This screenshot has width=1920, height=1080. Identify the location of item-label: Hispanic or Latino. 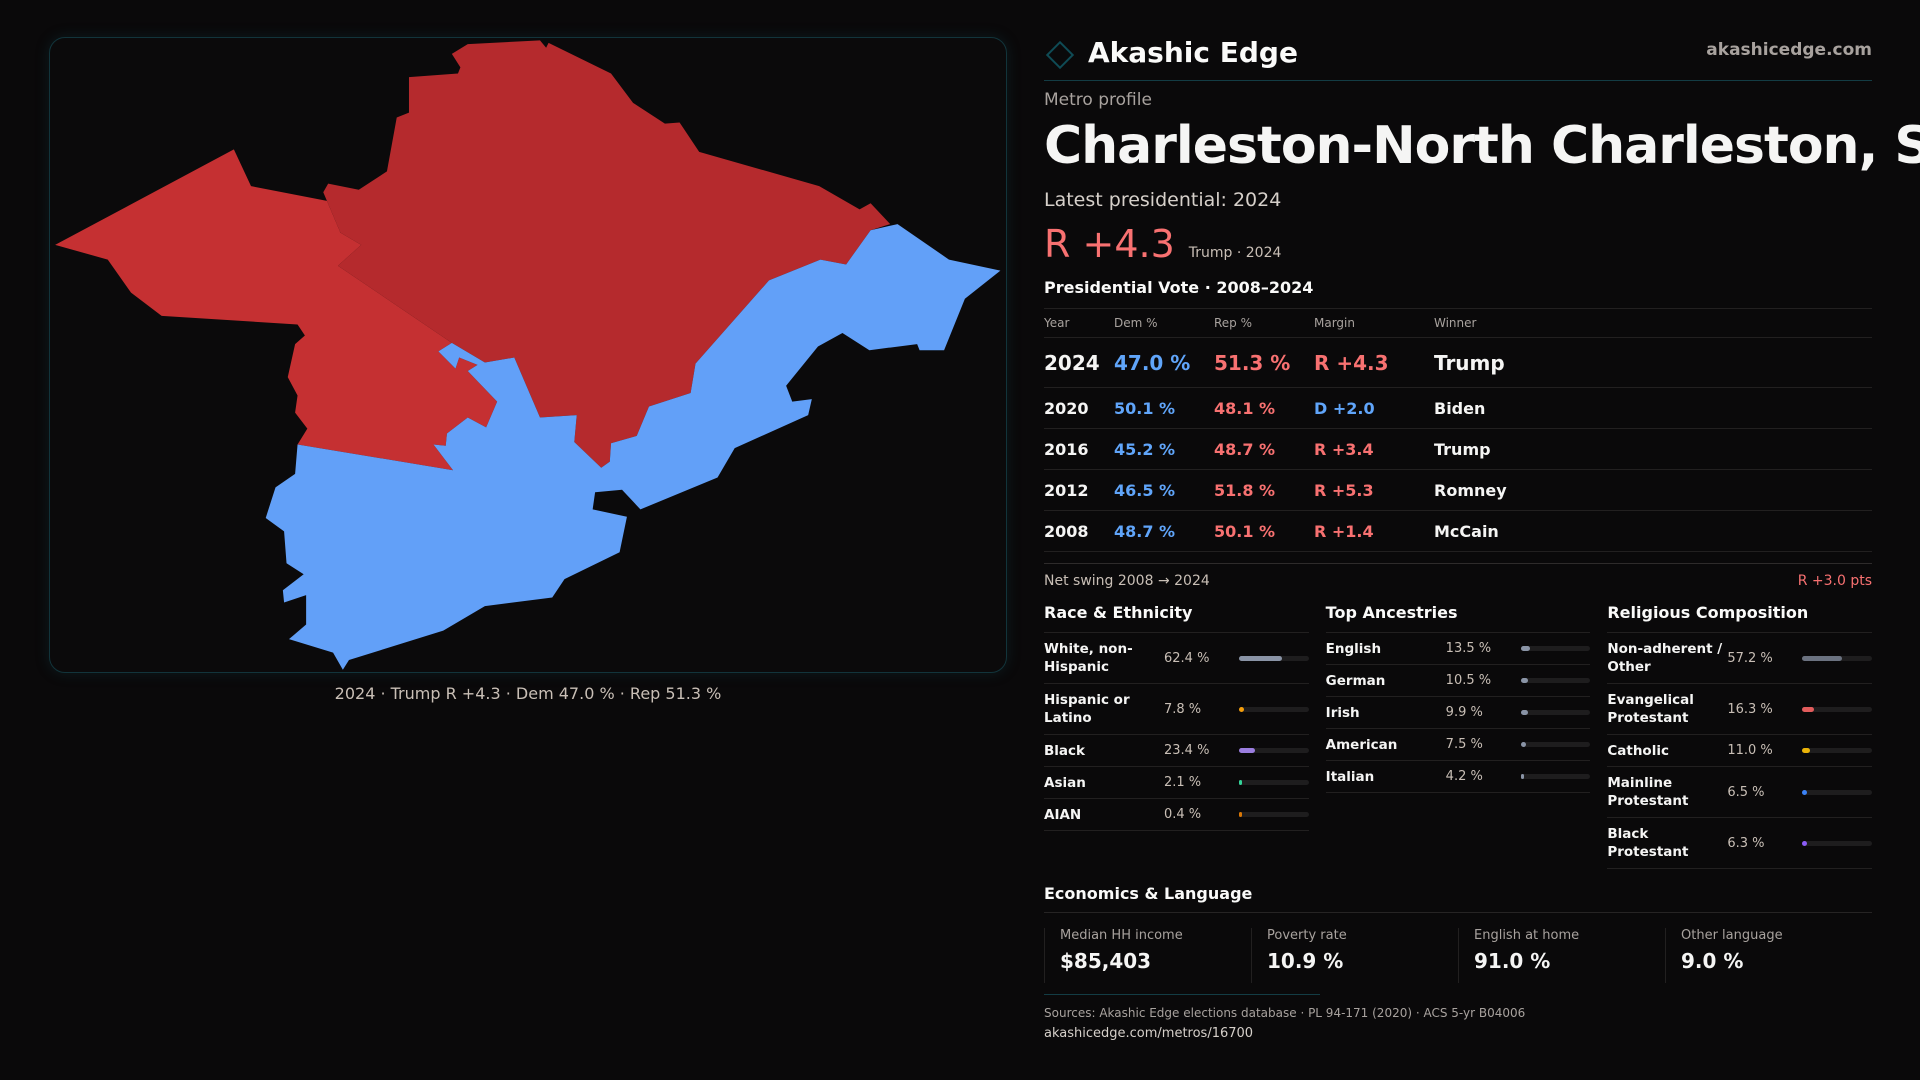
(1087, 709).